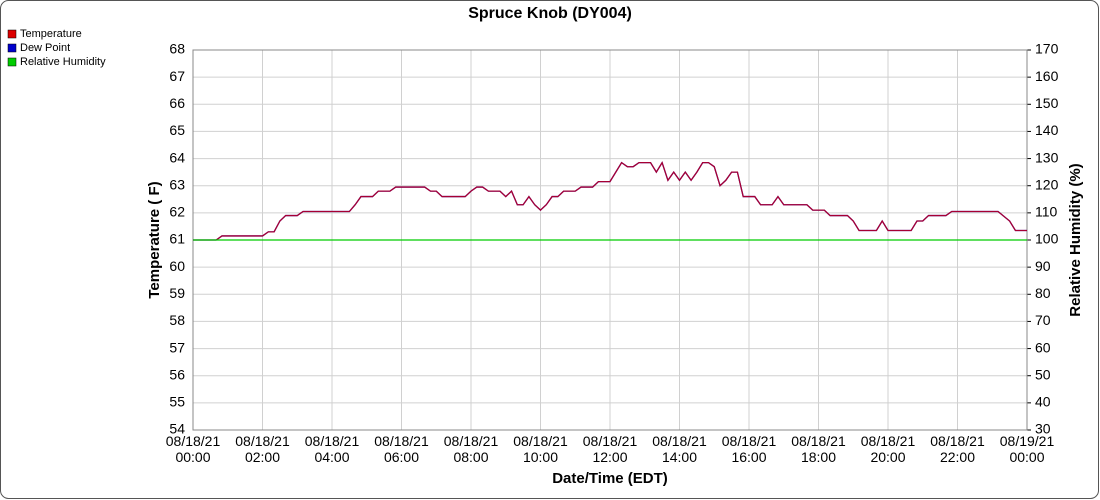 The image size is (1100, 500). I want to click on x-tick-label: 08/18/21 04:00, so click(332, 449).